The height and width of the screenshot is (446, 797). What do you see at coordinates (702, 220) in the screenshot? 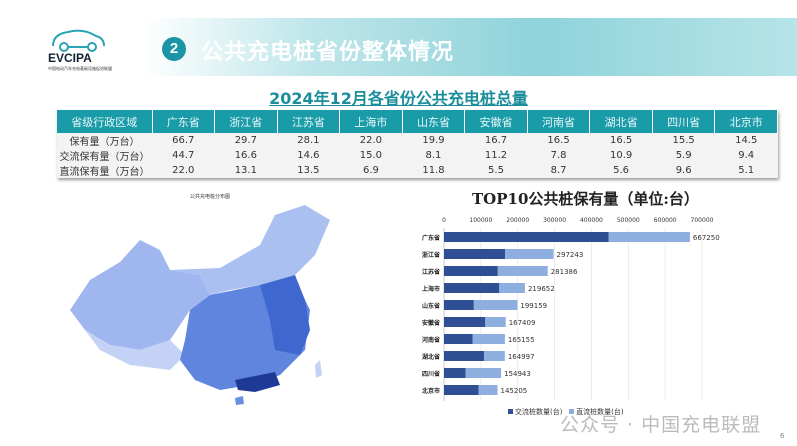
I see `x-tick-label: 700000` at bounding box center [702, 220].